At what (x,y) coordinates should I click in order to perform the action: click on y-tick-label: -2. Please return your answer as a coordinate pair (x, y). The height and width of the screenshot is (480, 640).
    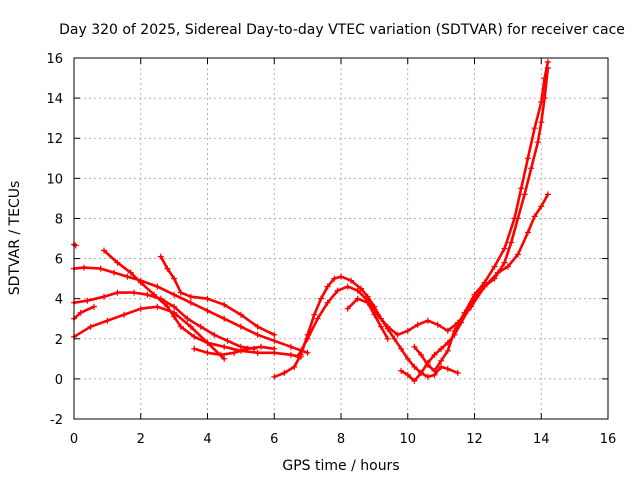
    Looking at the image, I should click on (56, 420).